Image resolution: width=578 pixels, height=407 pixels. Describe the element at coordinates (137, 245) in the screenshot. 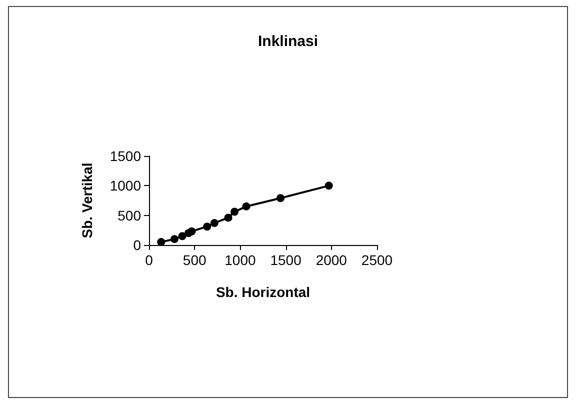

I see `y-tick-label: 0` at that location.